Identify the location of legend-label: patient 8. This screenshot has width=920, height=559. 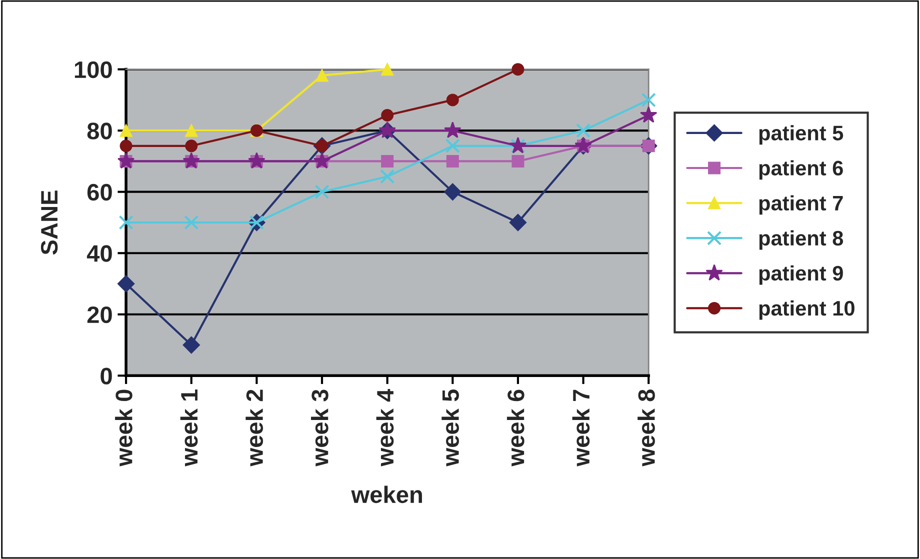
(801, 240).